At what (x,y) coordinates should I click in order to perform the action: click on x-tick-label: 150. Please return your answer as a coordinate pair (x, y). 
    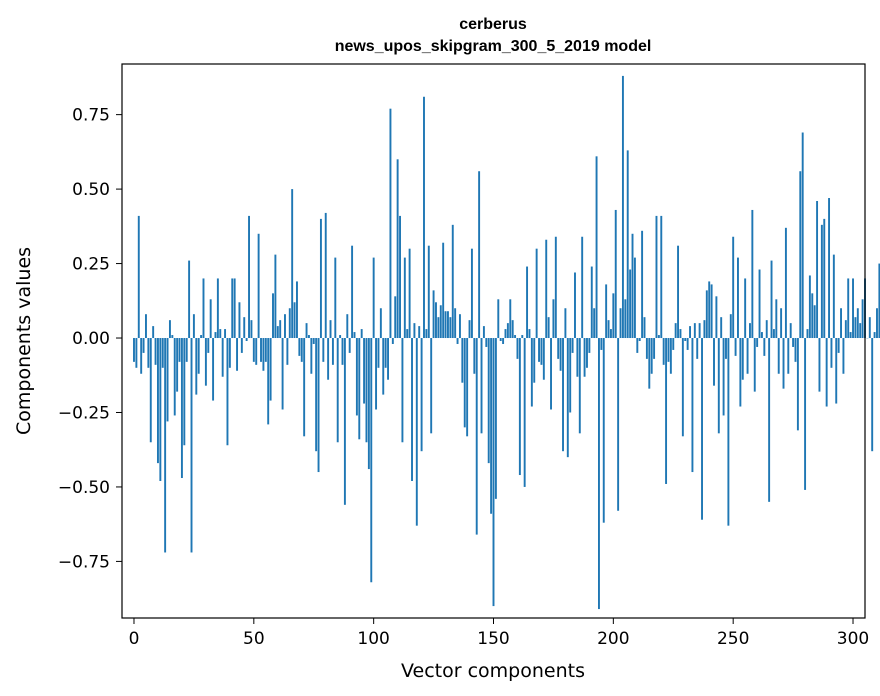
    Looking at the image, I should click on (493, 639).